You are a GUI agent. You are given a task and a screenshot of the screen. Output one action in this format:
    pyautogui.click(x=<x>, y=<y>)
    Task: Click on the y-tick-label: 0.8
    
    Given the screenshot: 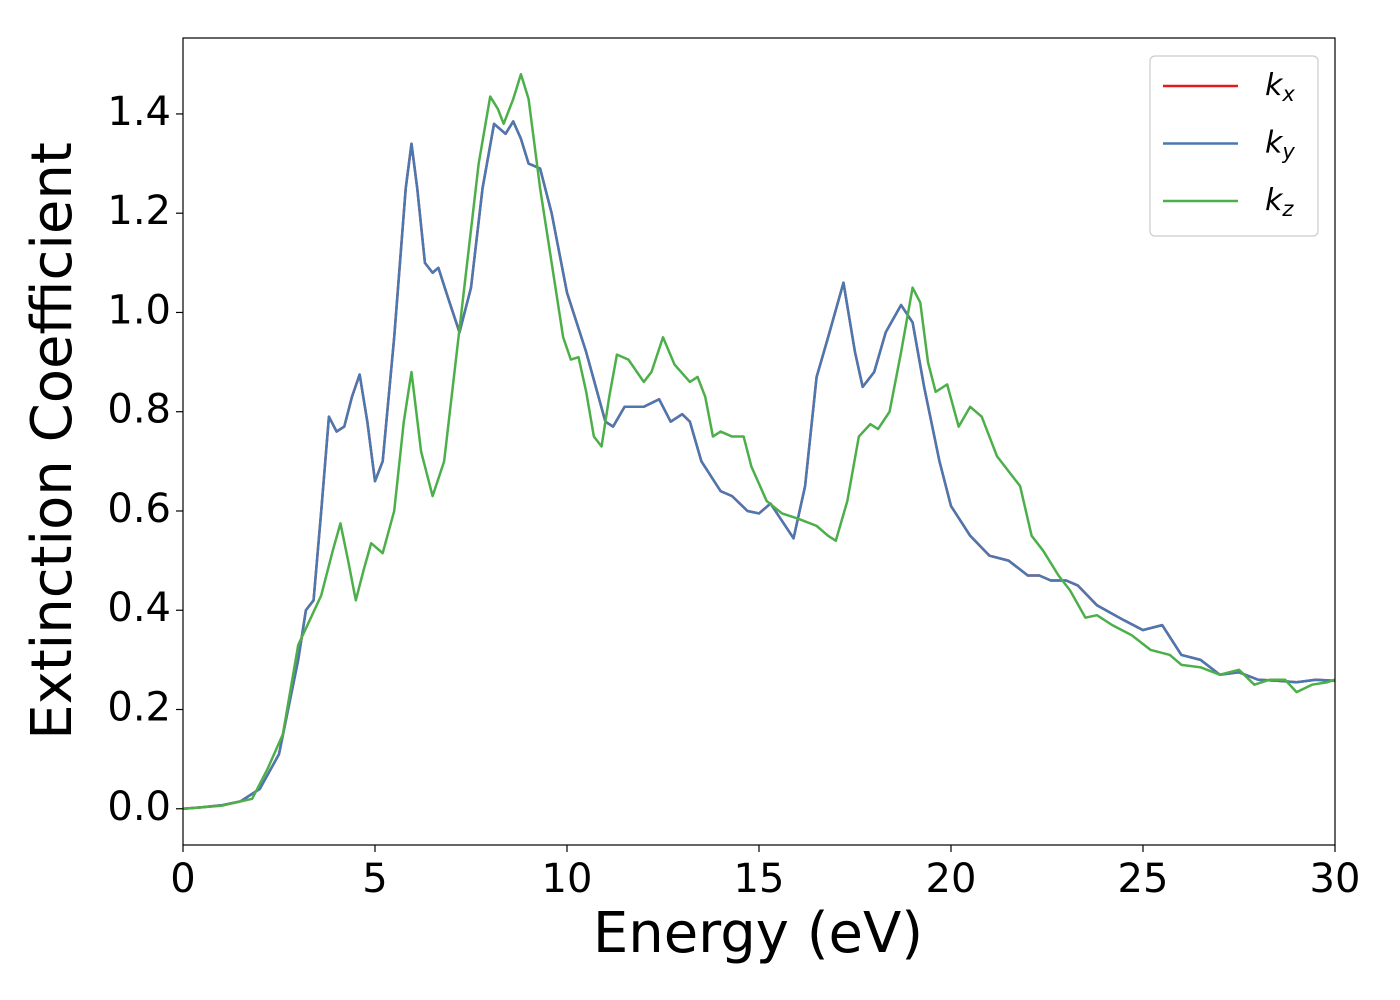 What is the action you would take?
    pyautogui.click(x=139, y=410)
    